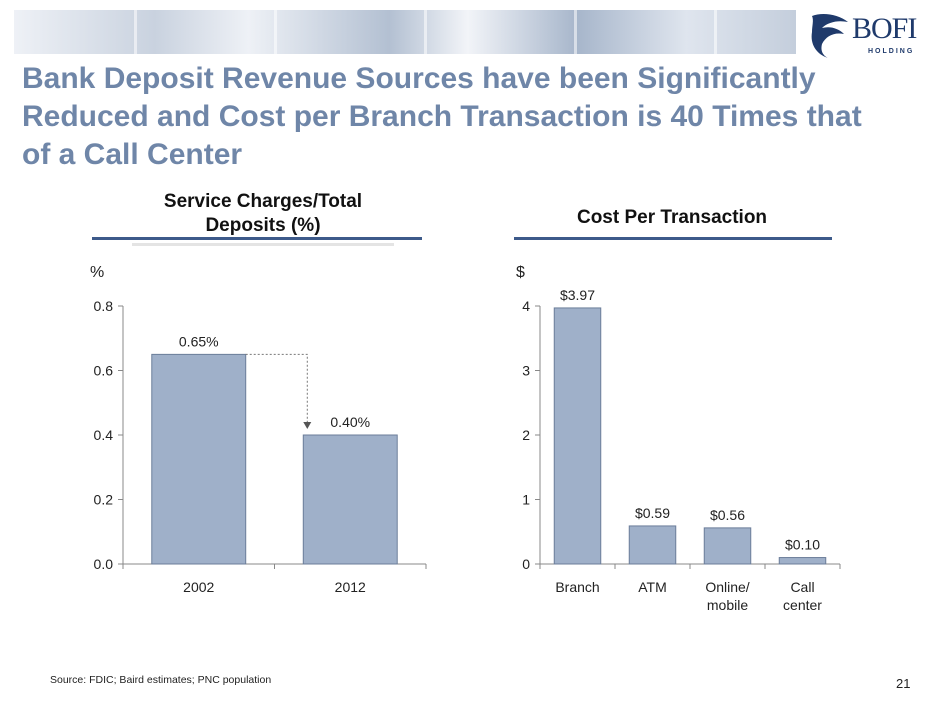 The width and height of the screenshot is (940, 705). What do you see at coordinates (276, 388) in the screenshot?
I see `change-arrow-line` at bounding box center [276, 388].